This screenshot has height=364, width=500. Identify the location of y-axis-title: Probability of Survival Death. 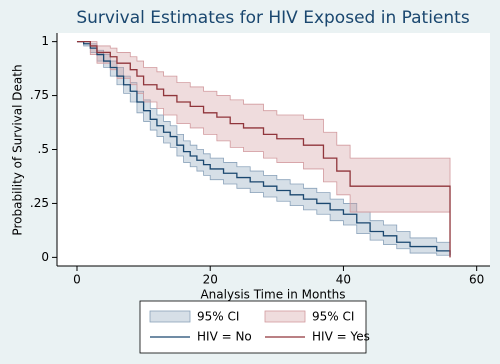
(18, 149).